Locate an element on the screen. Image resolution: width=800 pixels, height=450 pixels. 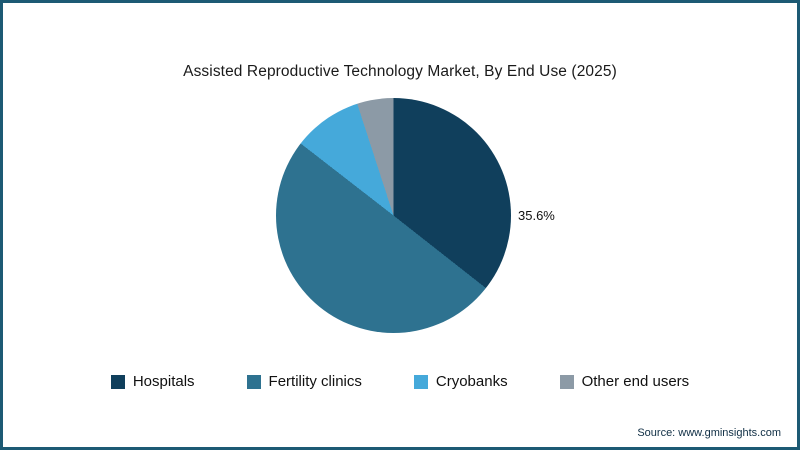
legend-swatch-fertility-clinics is located at coordinates (253, 381).